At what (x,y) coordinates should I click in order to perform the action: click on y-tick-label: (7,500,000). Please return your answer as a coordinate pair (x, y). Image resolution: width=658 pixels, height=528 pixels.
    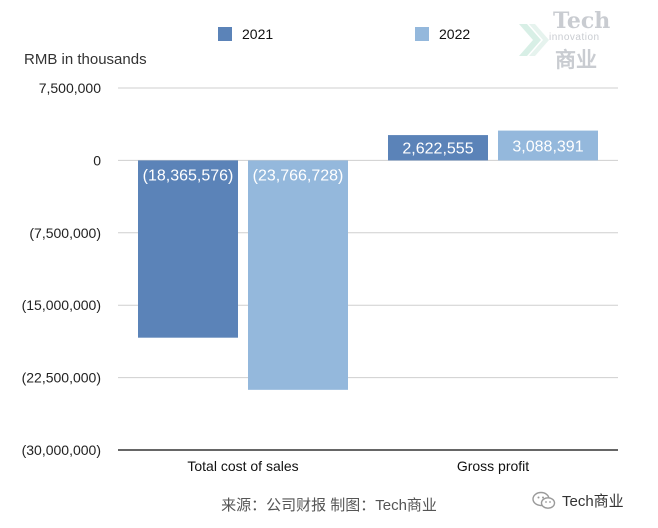
    Looking at the image, I should click on (65, 233).